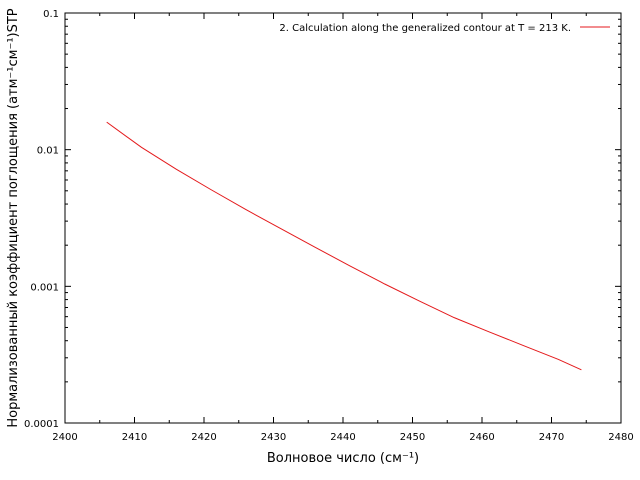 The height and width of the screenshot is (480, 640). I want to click on x-tick-label: 2470, so click(551, 437).